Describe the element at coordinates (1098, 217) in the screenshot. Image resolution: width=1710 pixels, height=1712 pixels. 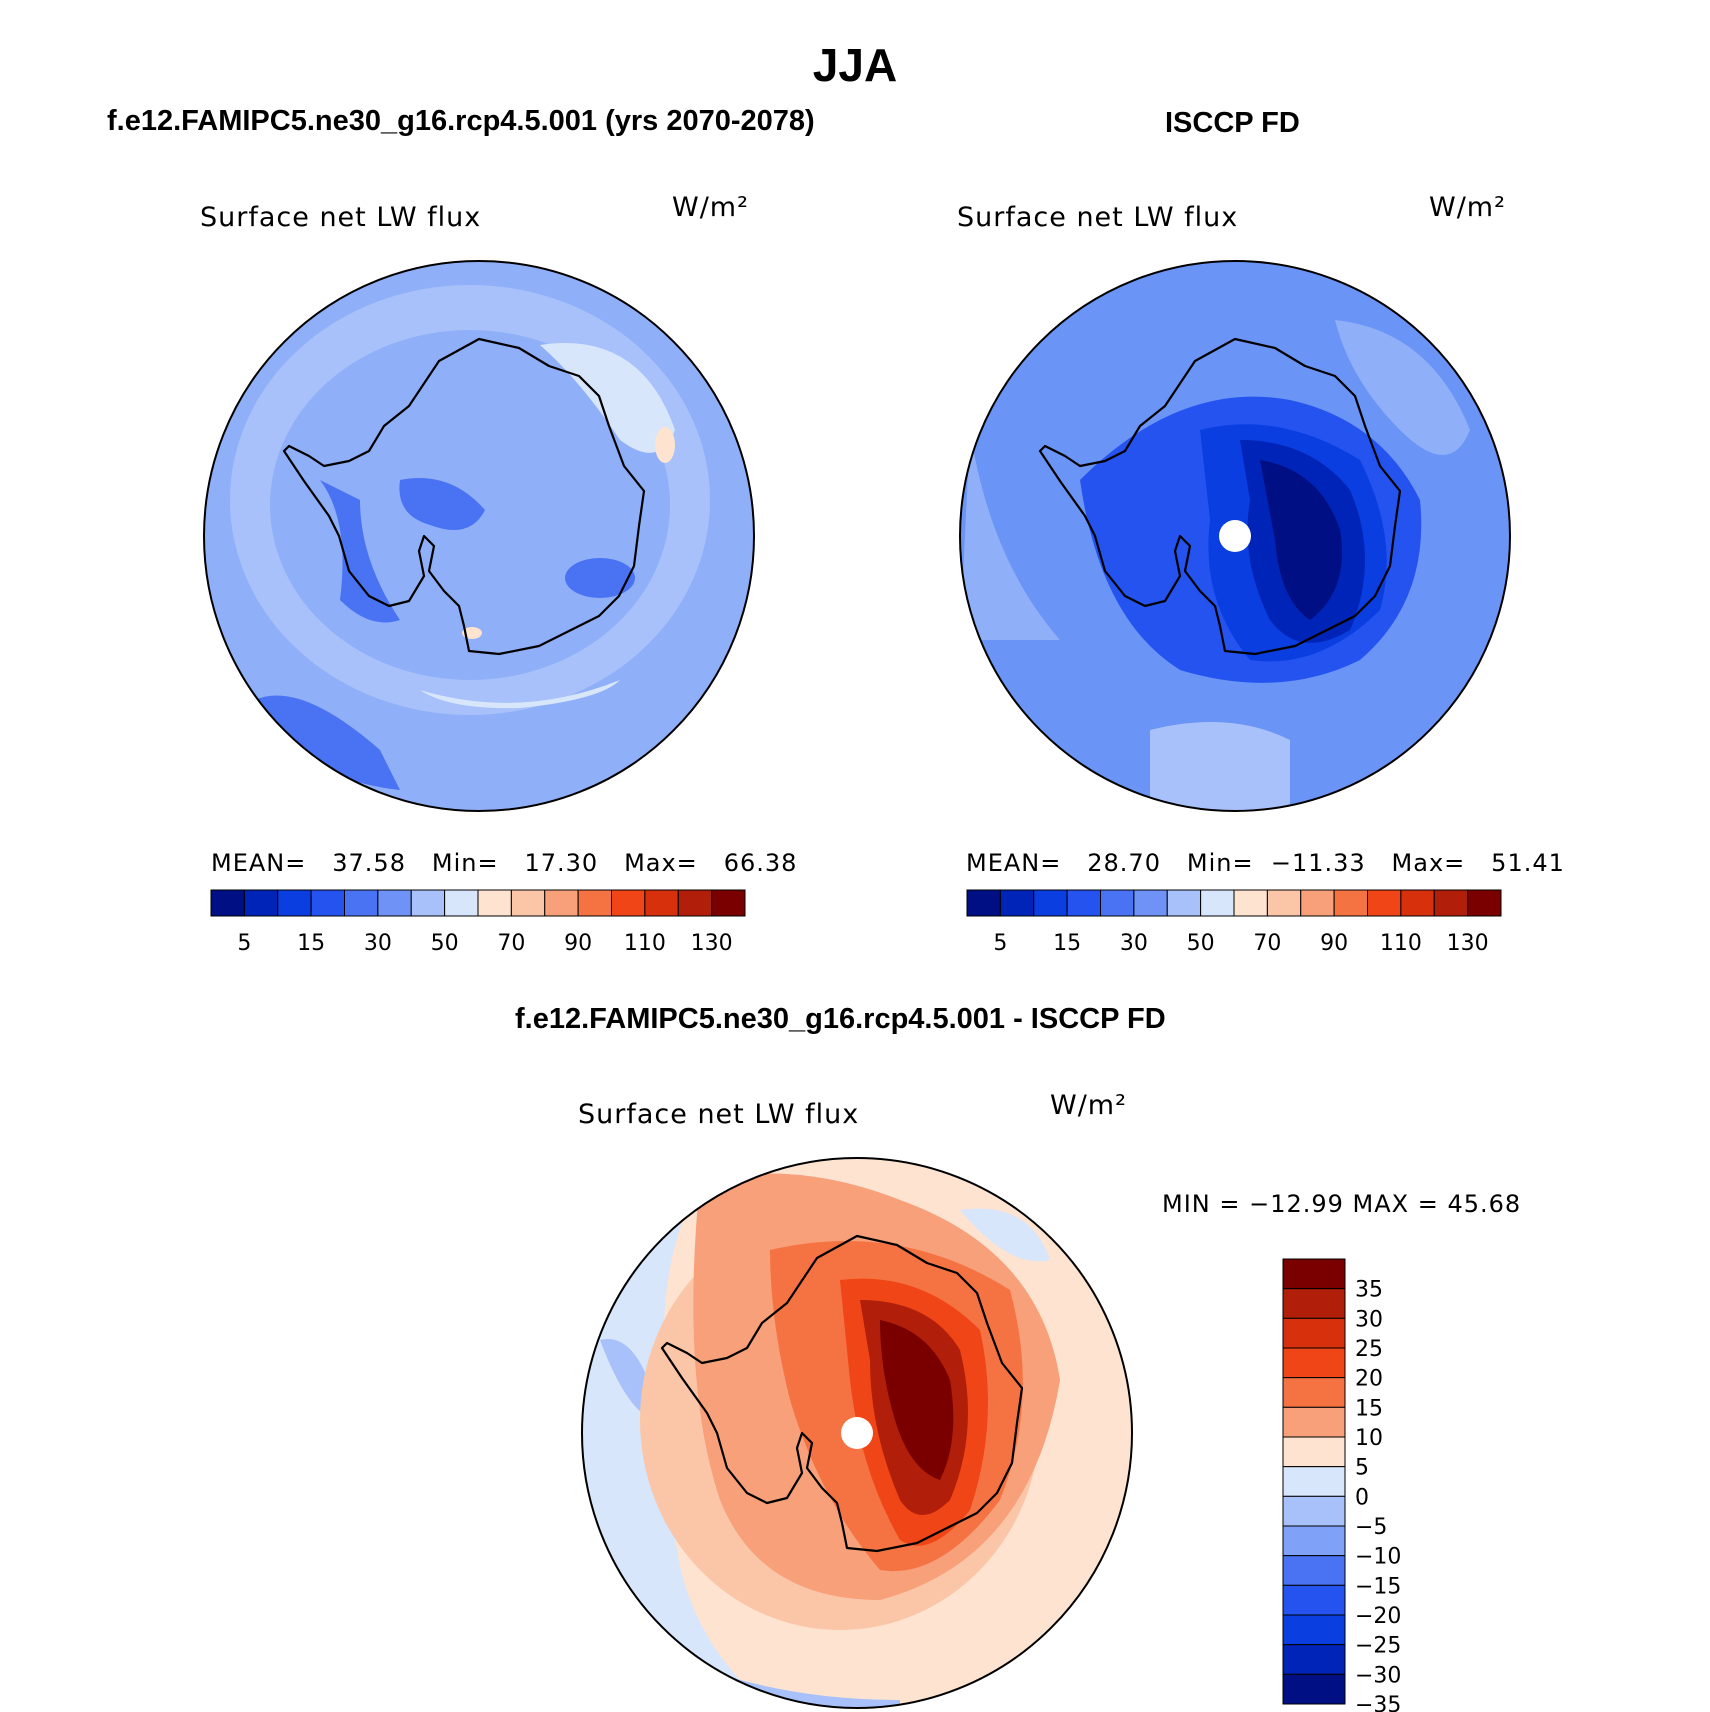
I see `panel-obs-variable: Surface net LW flux` at that location.